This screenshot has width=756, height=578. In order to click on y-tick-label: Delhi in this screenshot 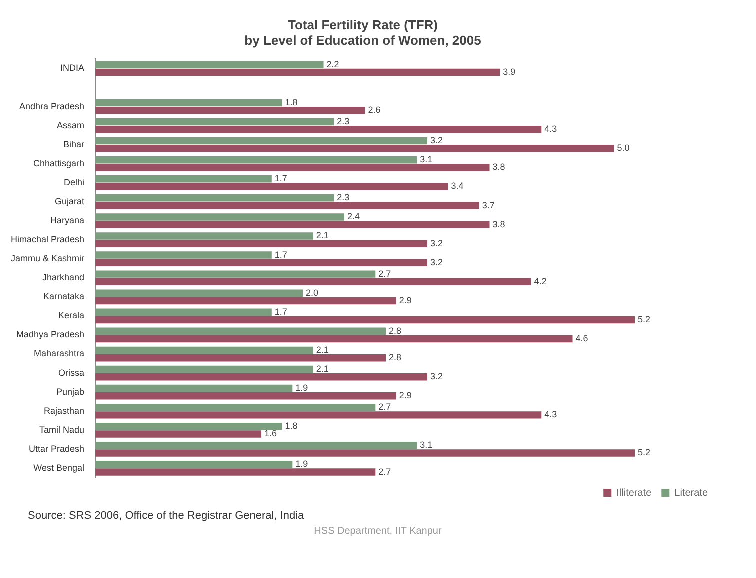, I will do `click(74, 182)`.